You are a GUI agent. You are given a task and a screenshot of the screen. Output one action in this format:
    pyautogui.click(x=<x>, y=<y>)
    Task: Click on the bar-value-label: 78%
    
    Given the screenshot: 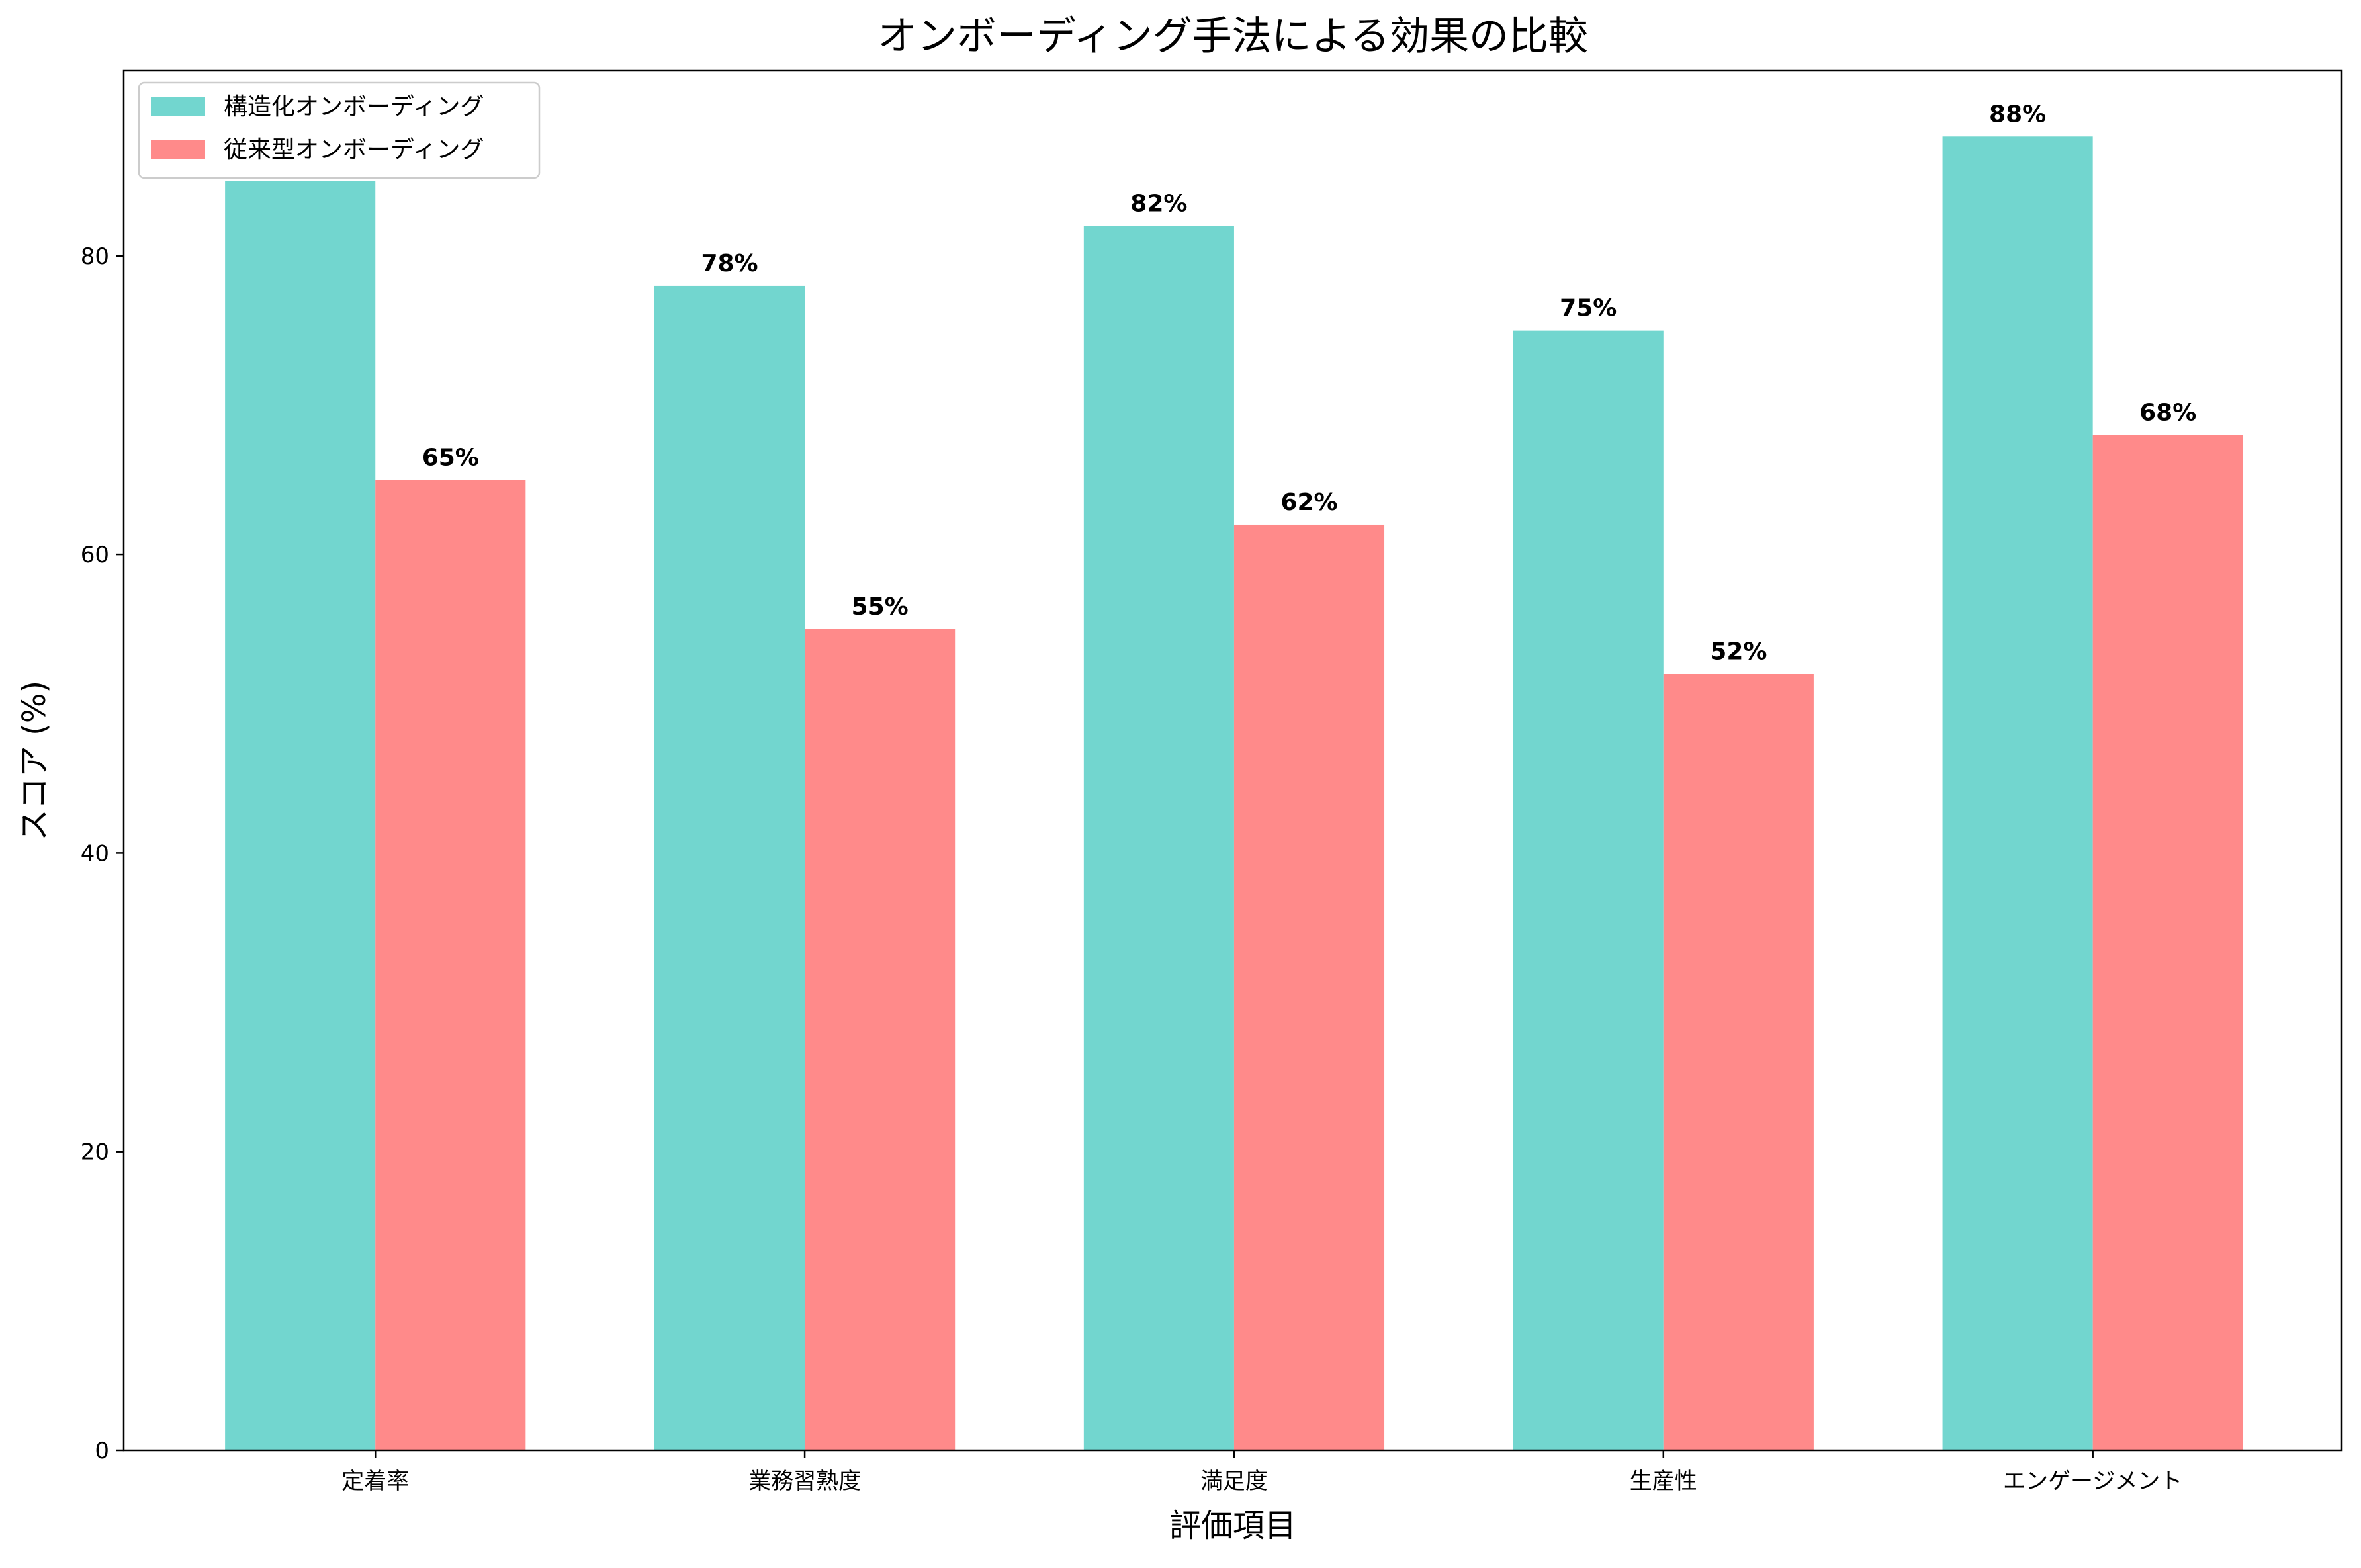 What is the action you would take?
    pyautogui.click(x=730, y=263)
    